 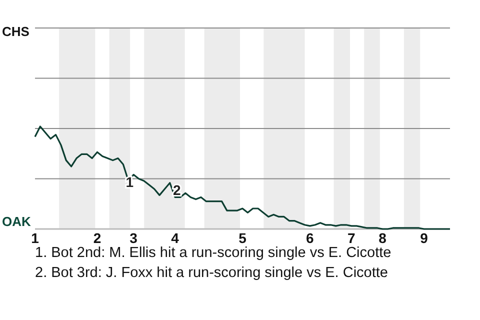 I want to click on x-tick-label: 5, so click(x=242, y=238).